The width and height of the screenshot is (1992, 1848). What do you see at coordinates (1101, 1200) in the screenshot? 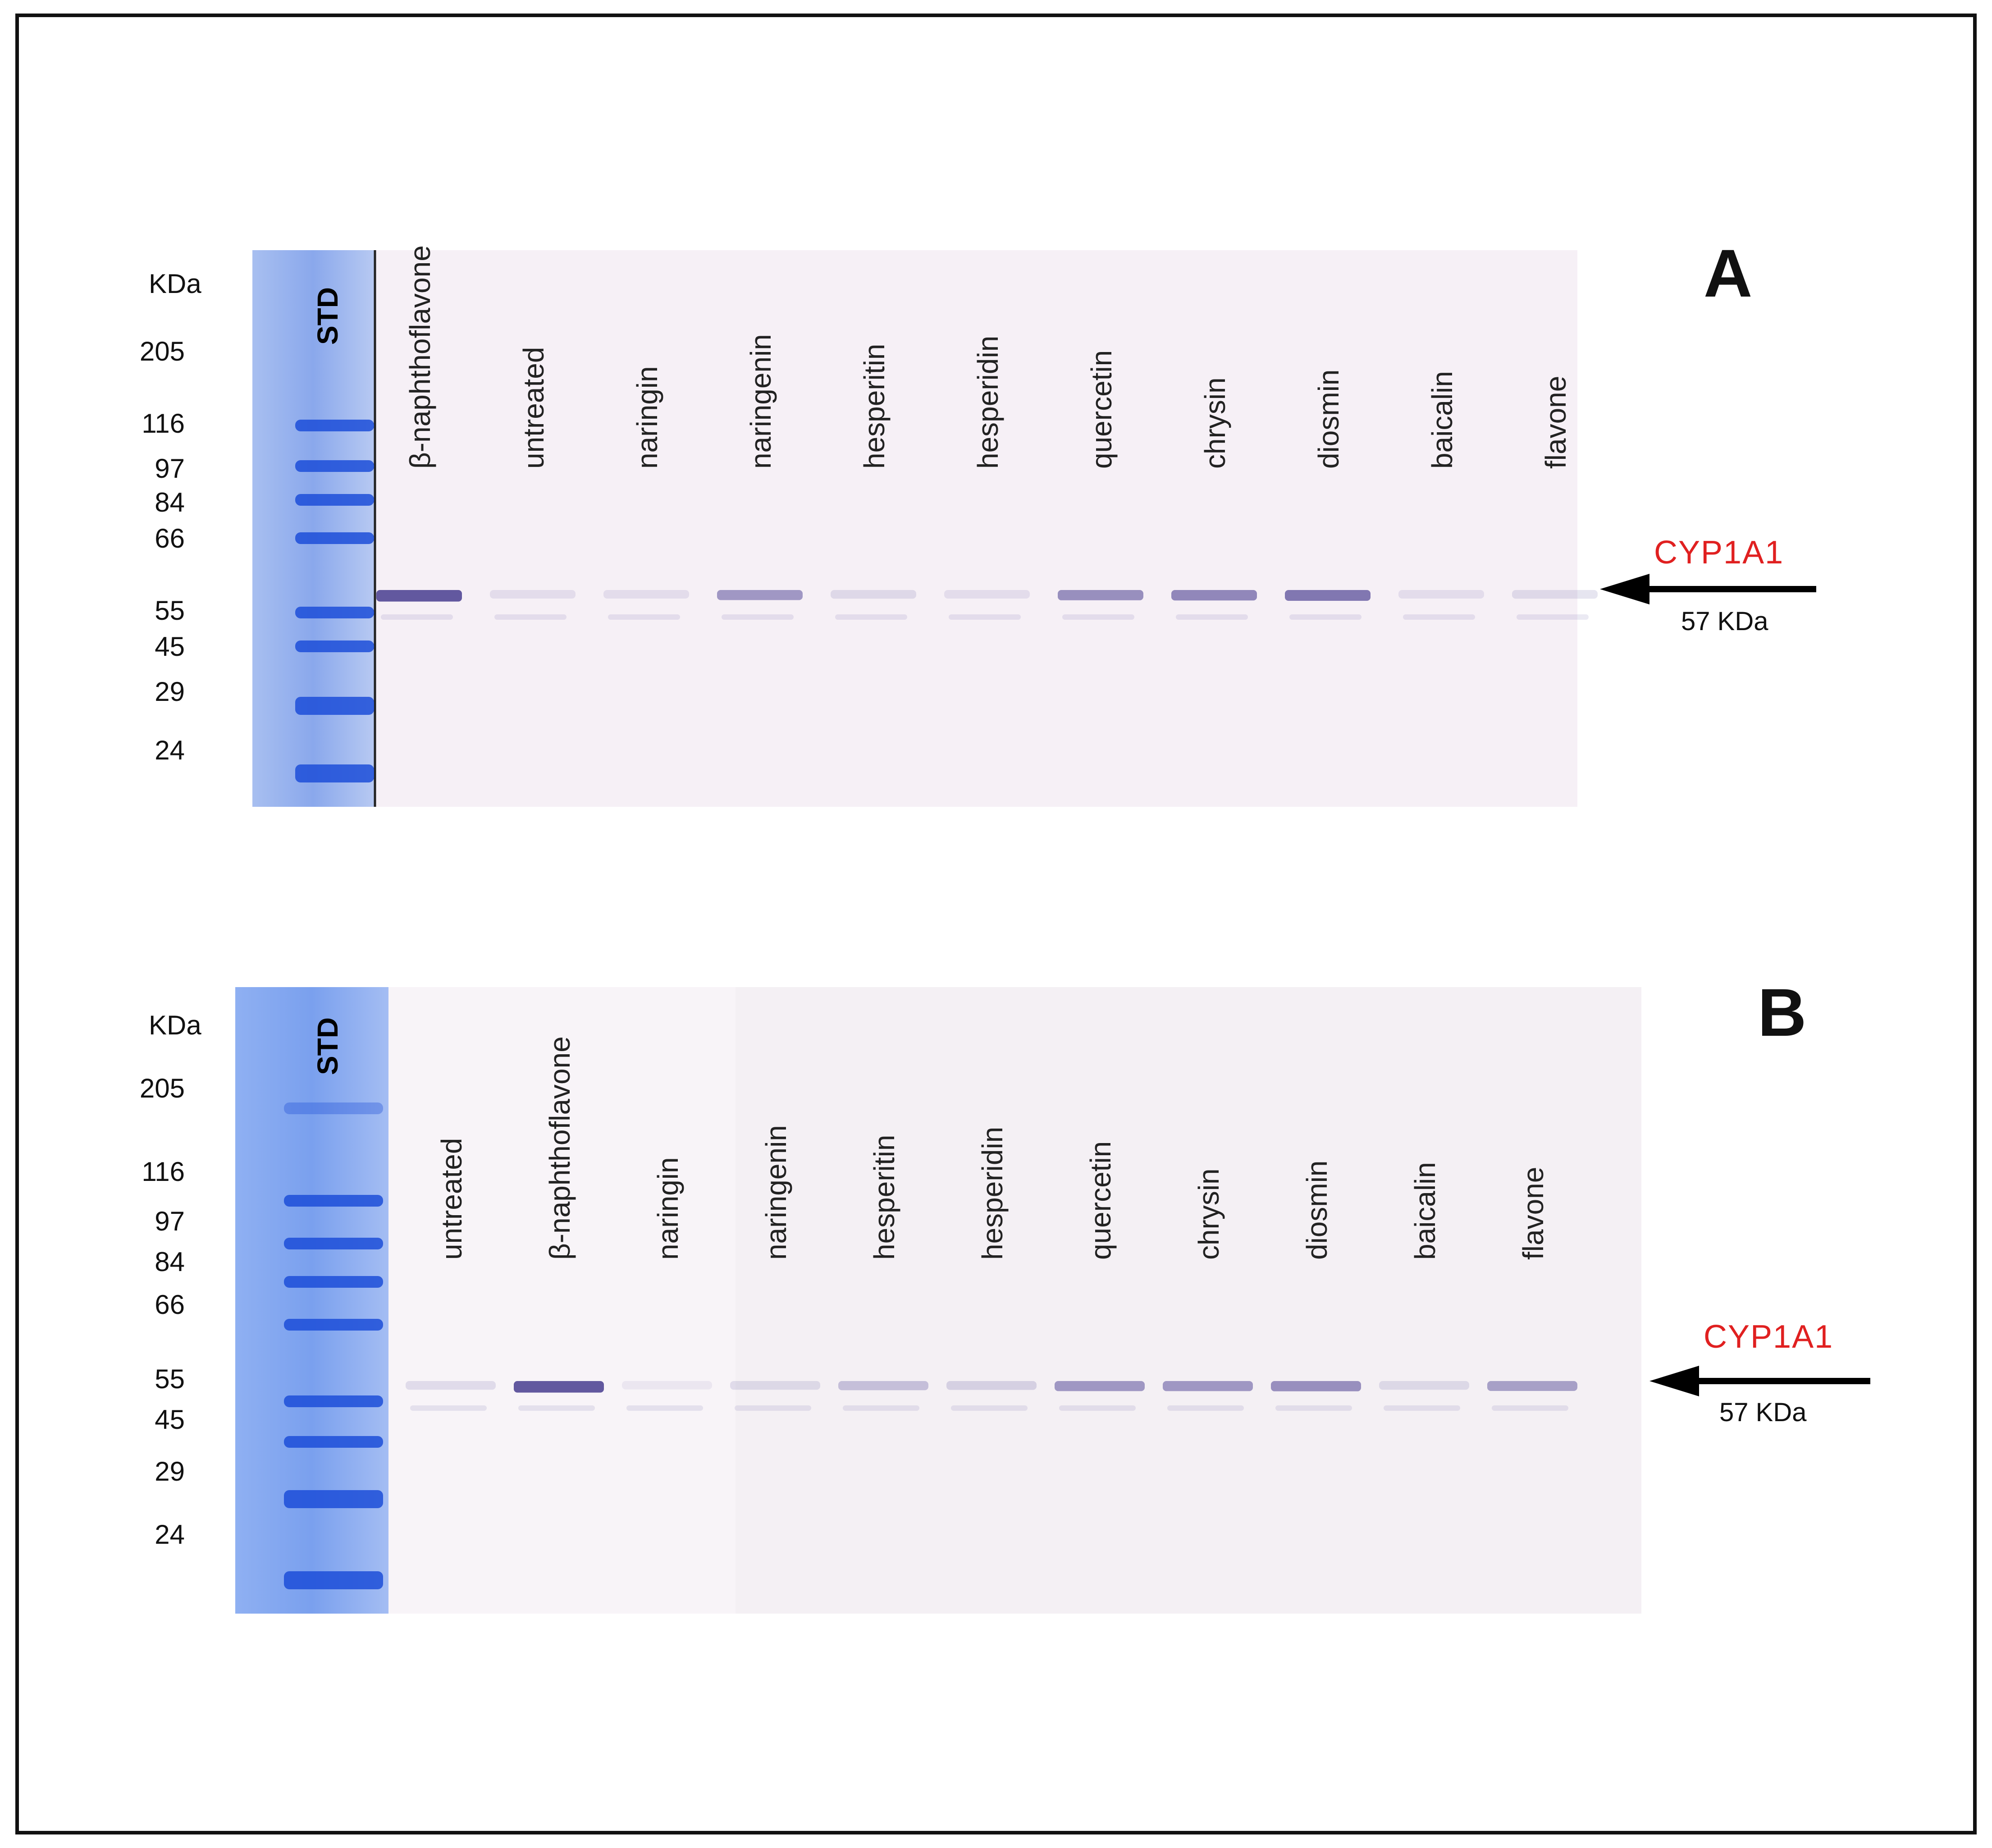
I see `lane-label: quercetin` at bounding box center [1101, 1200].